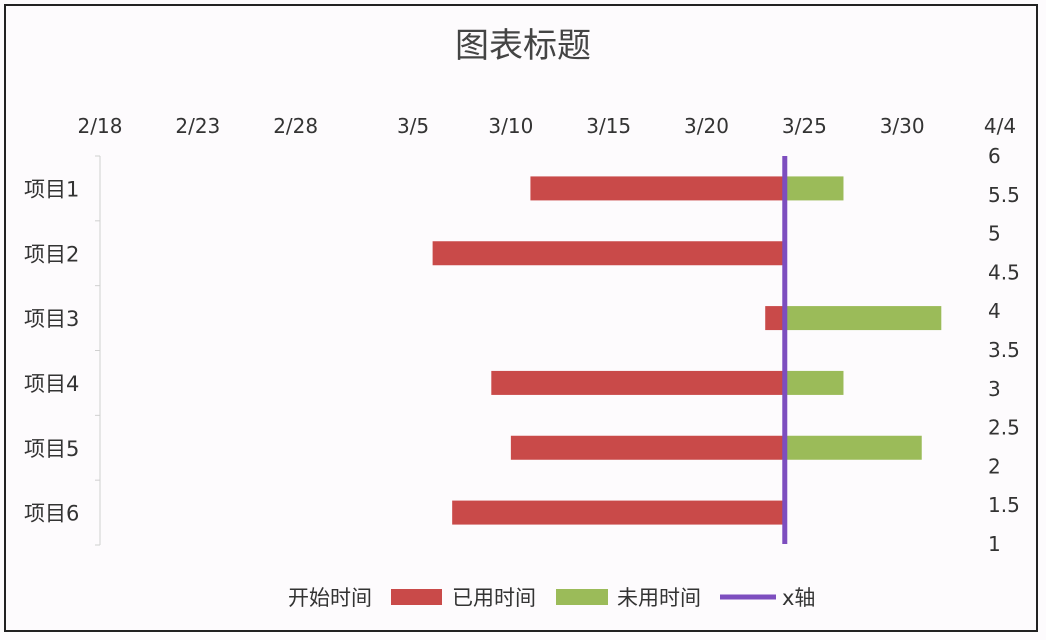 Image resolution: width=1046 pixels, height=640 pixels. Describe the element at coordinates (100, 126) in the screenshot. I see `x-tick-label: 2/18` at that location.